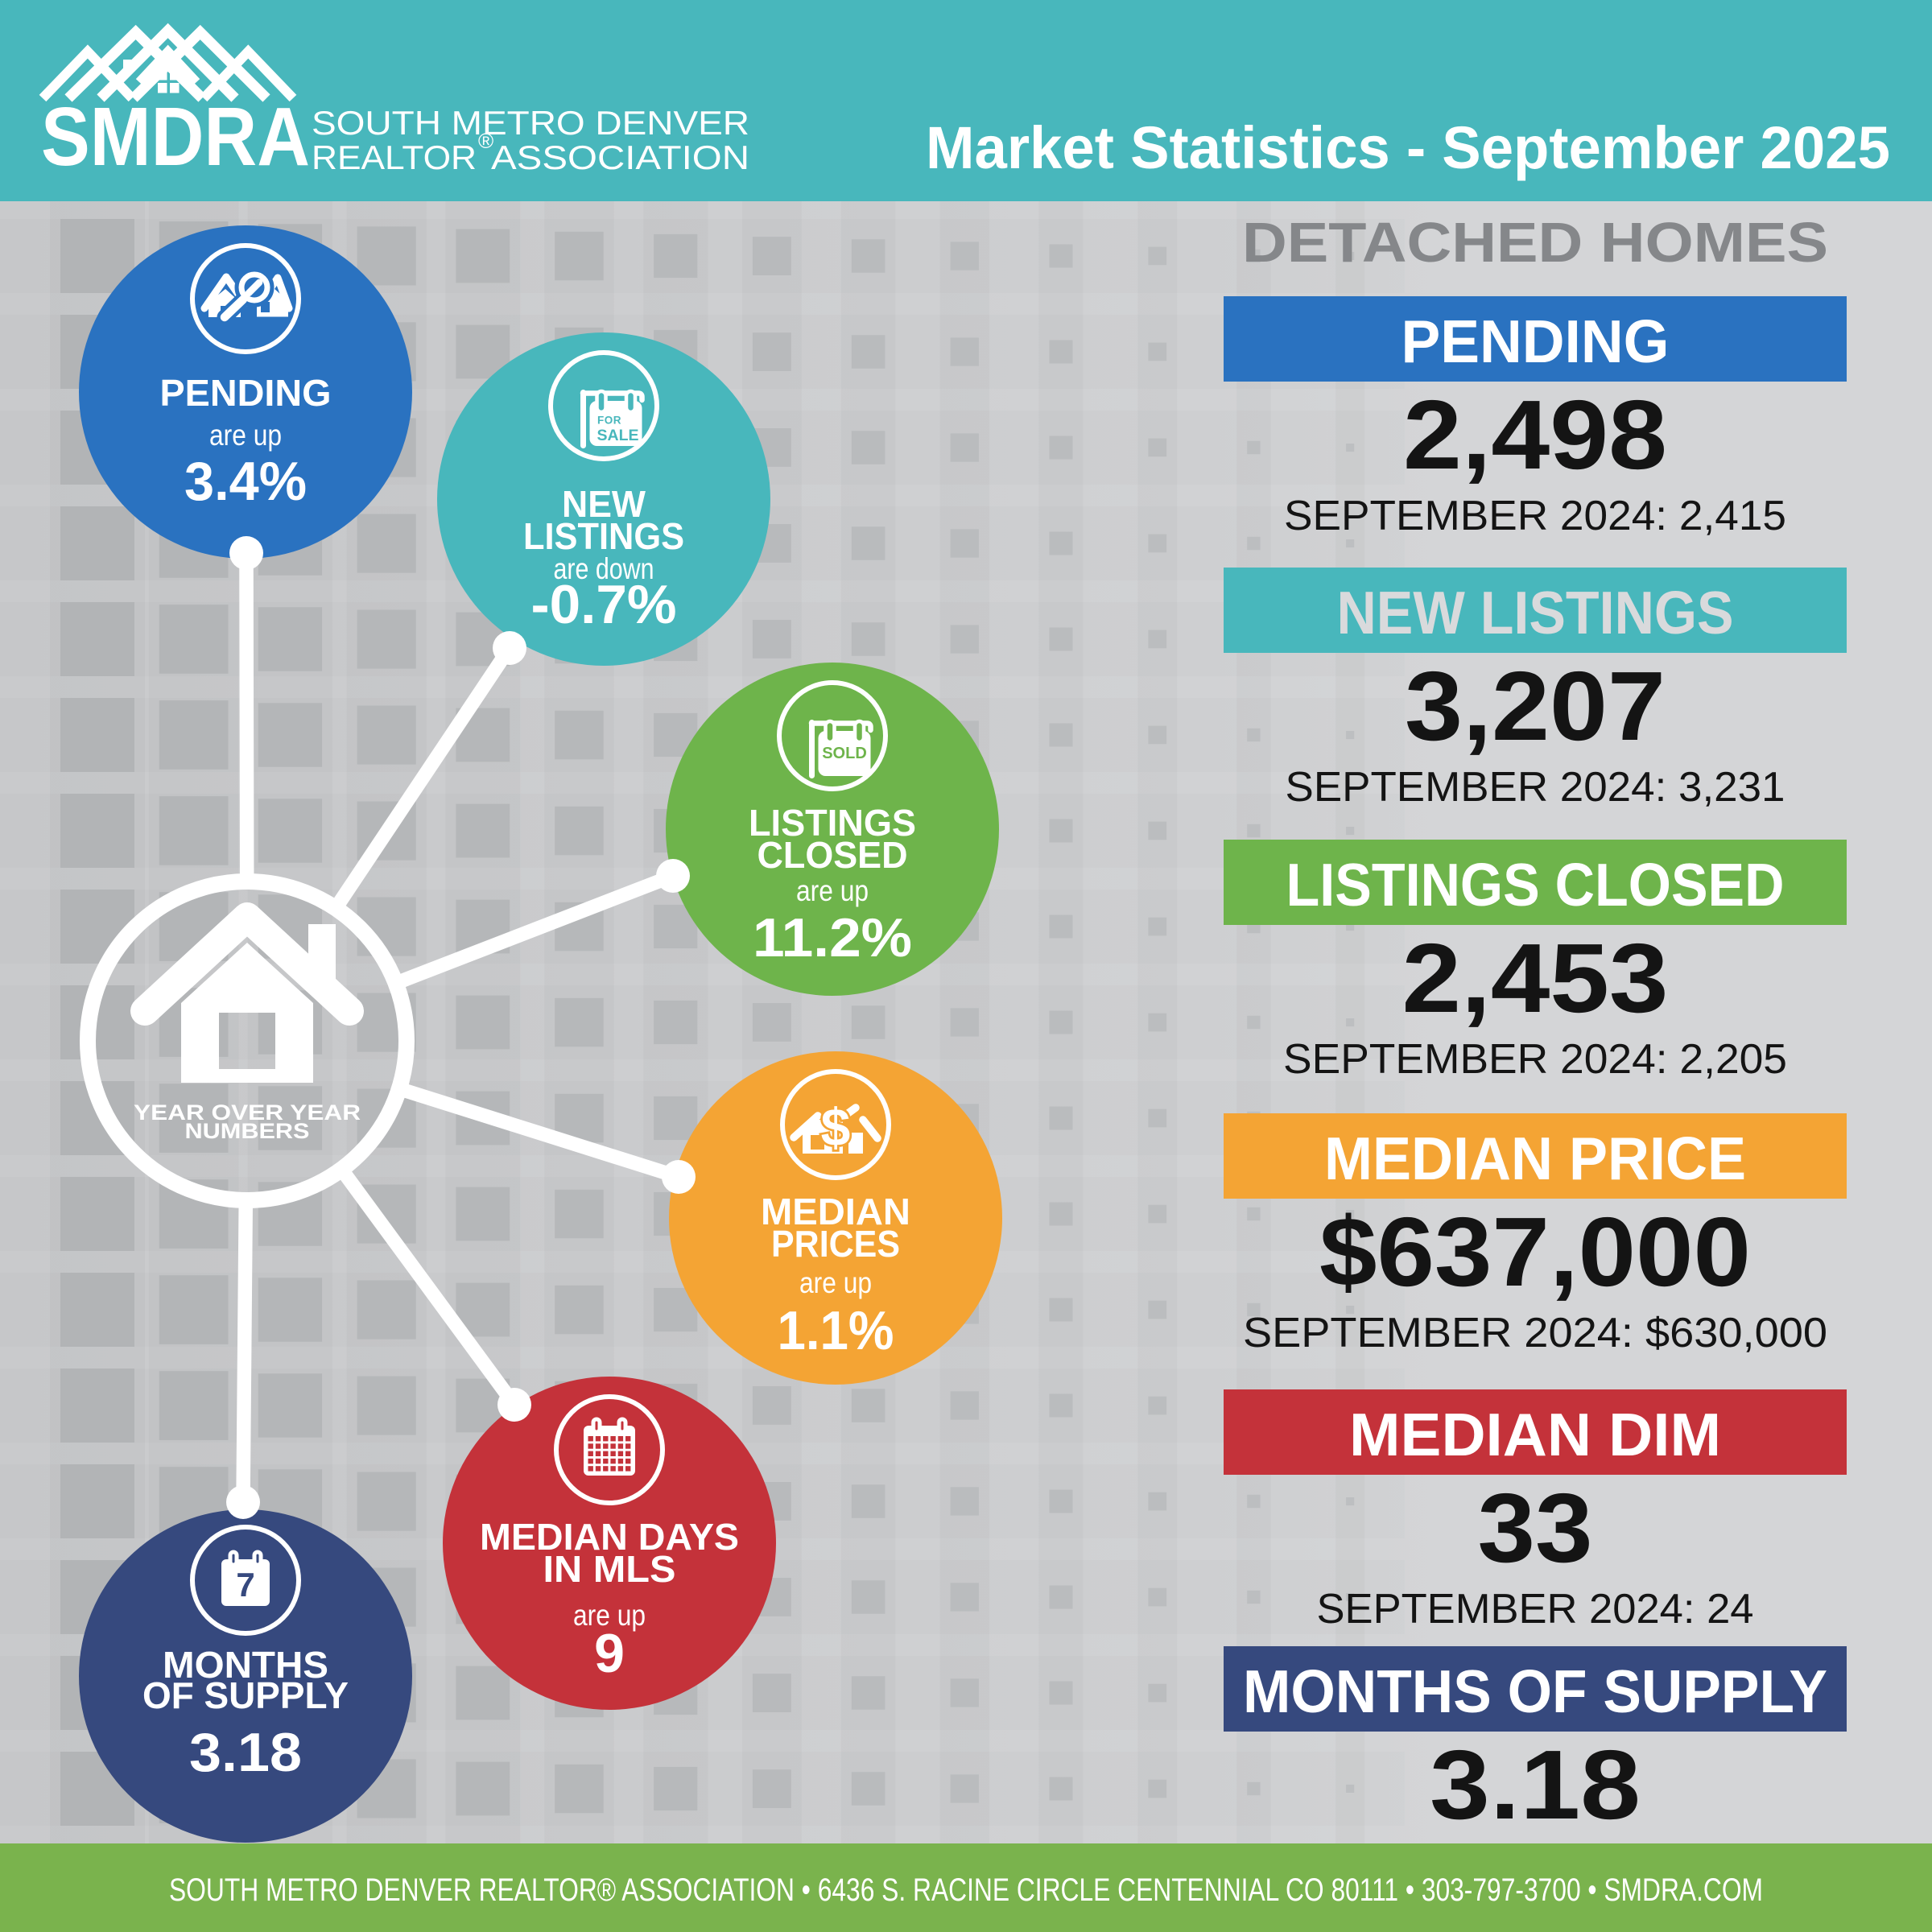  I want to click on svg-text: REALTOR, so click(394, 157).